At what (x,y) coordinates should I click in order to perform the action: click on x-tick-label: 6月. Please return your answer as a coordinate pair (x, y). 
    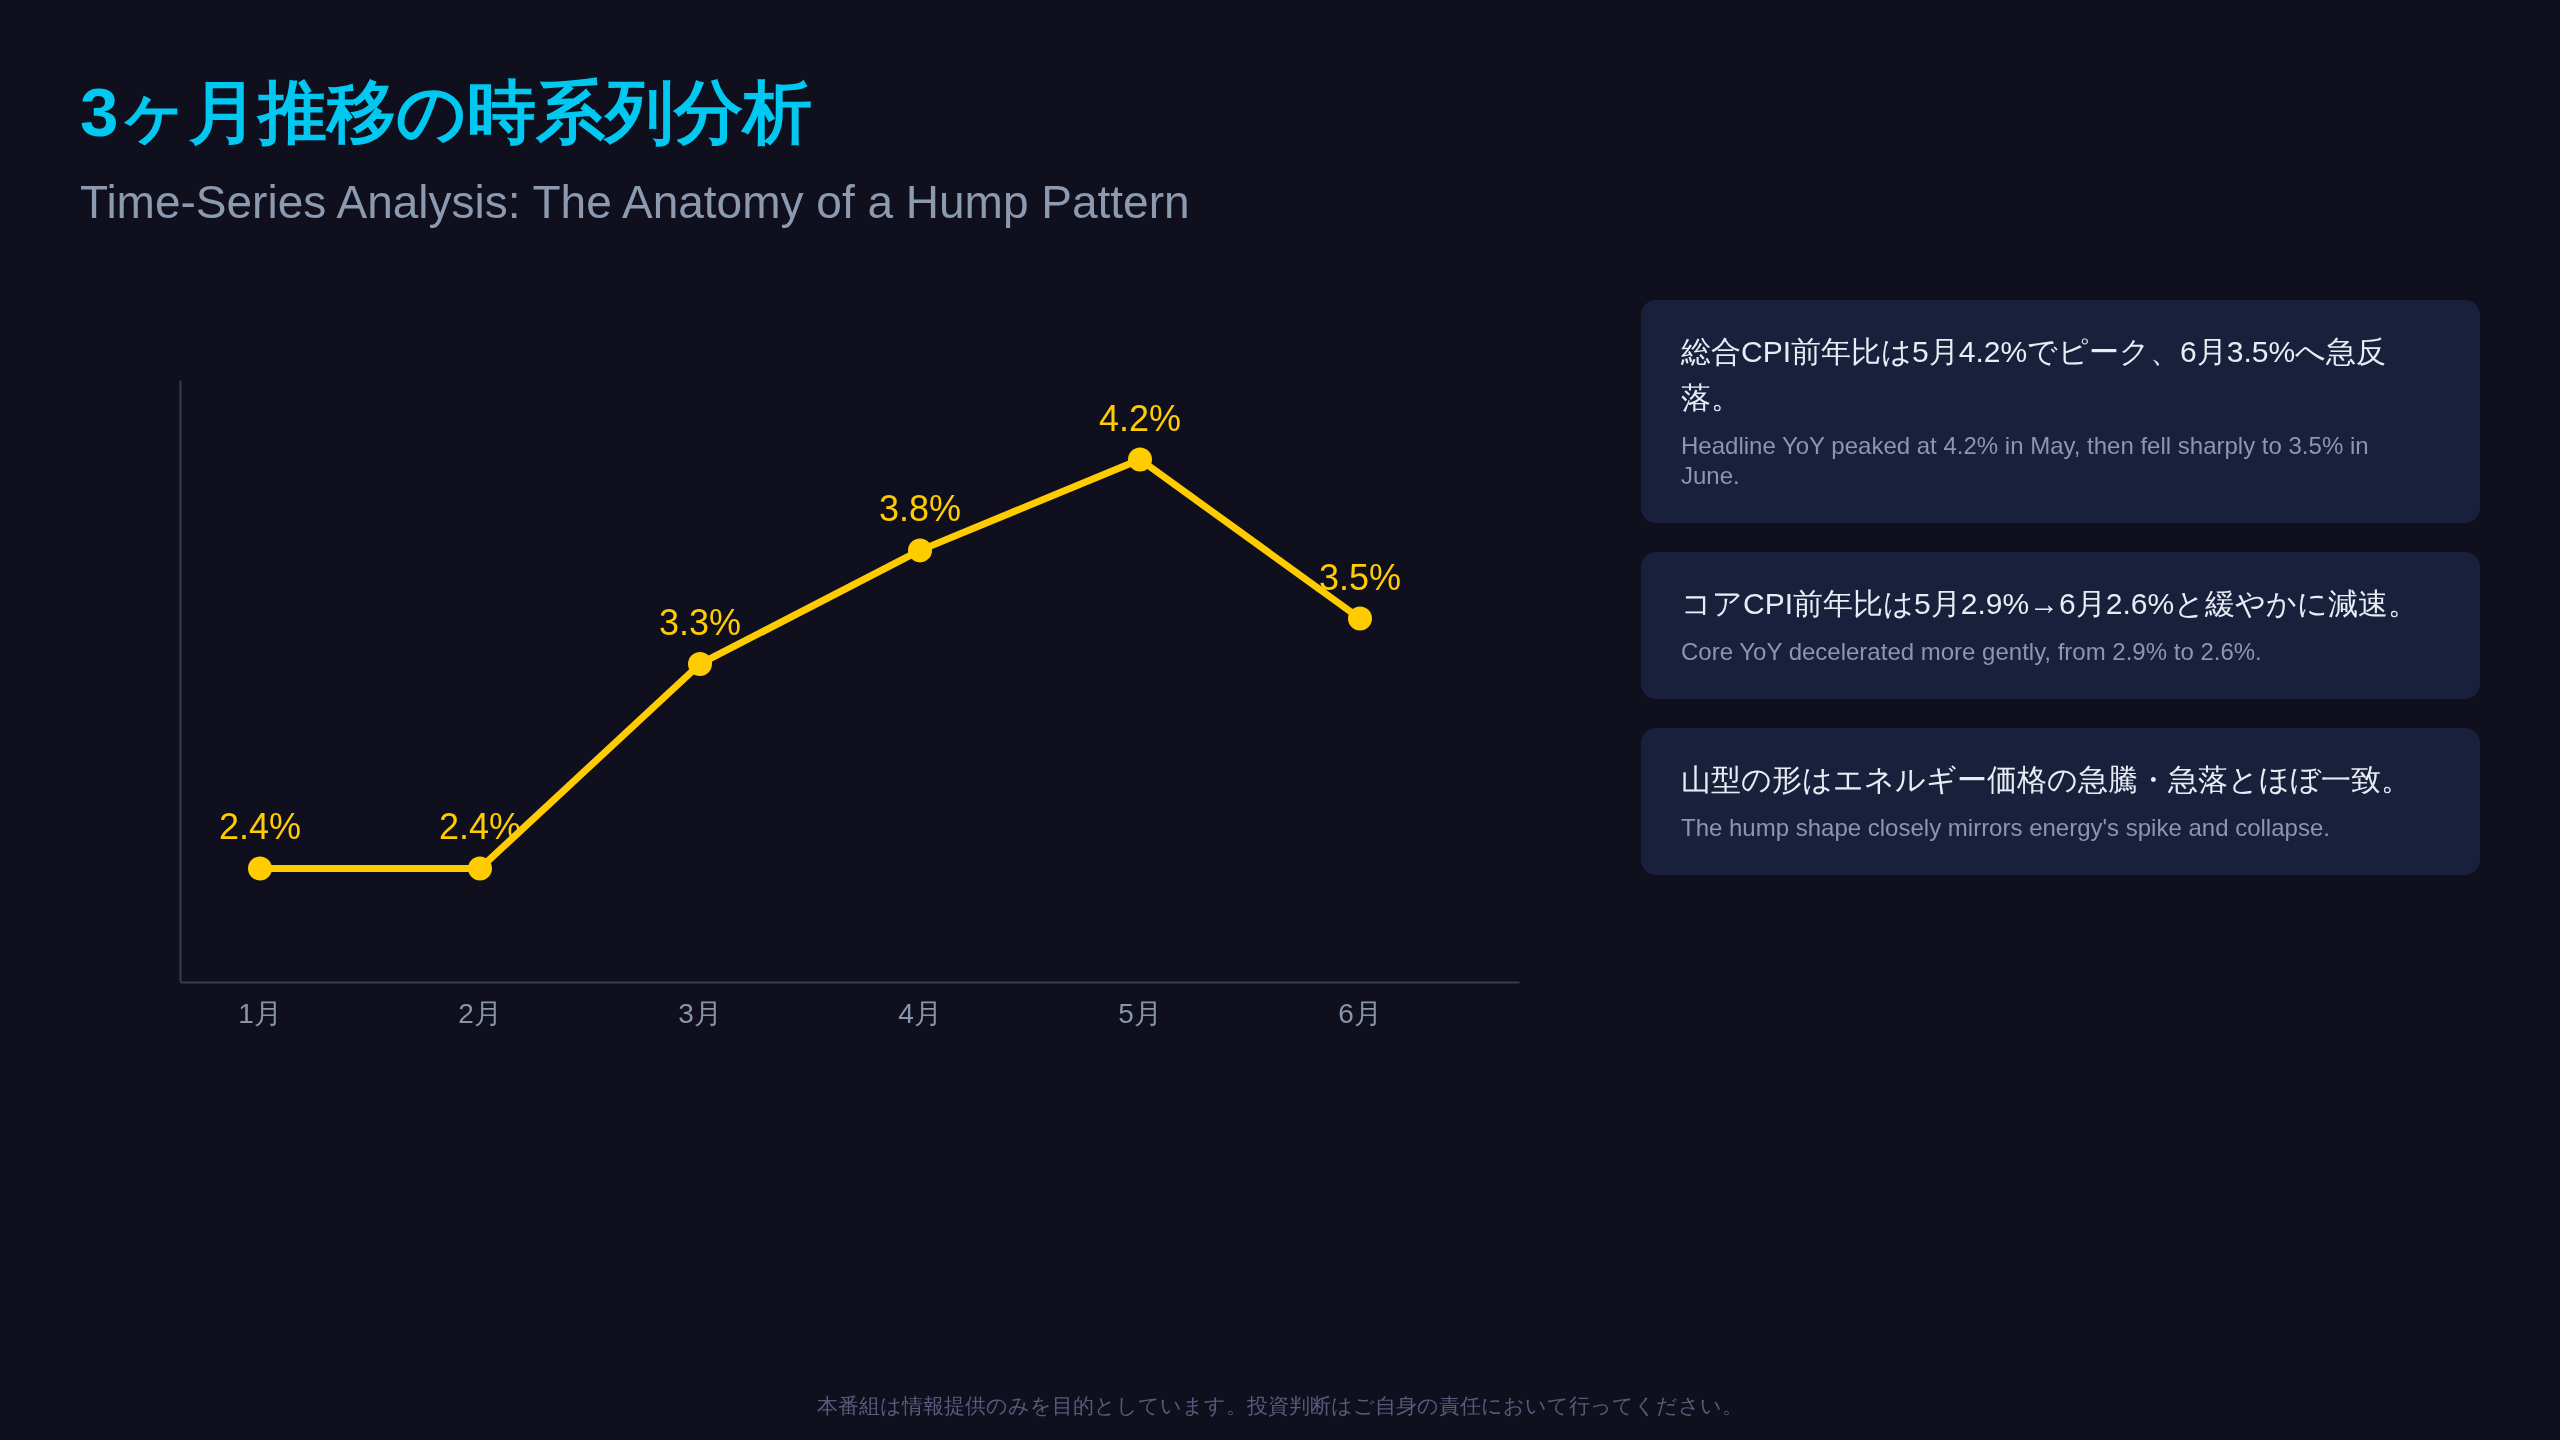
    Looking at the image, I should click on (1360, 1013).